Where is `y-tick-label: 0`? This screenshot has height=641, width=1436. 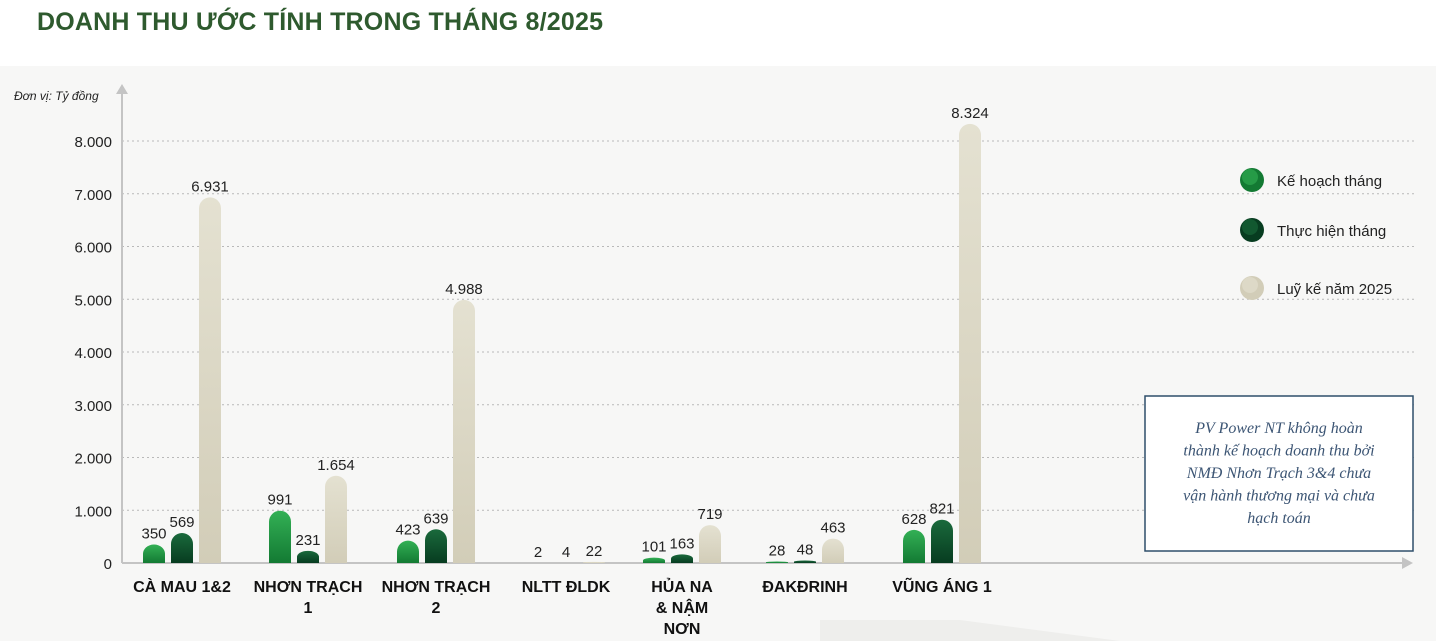
y-tick-label: 0 is located at coordinates (108, 564).